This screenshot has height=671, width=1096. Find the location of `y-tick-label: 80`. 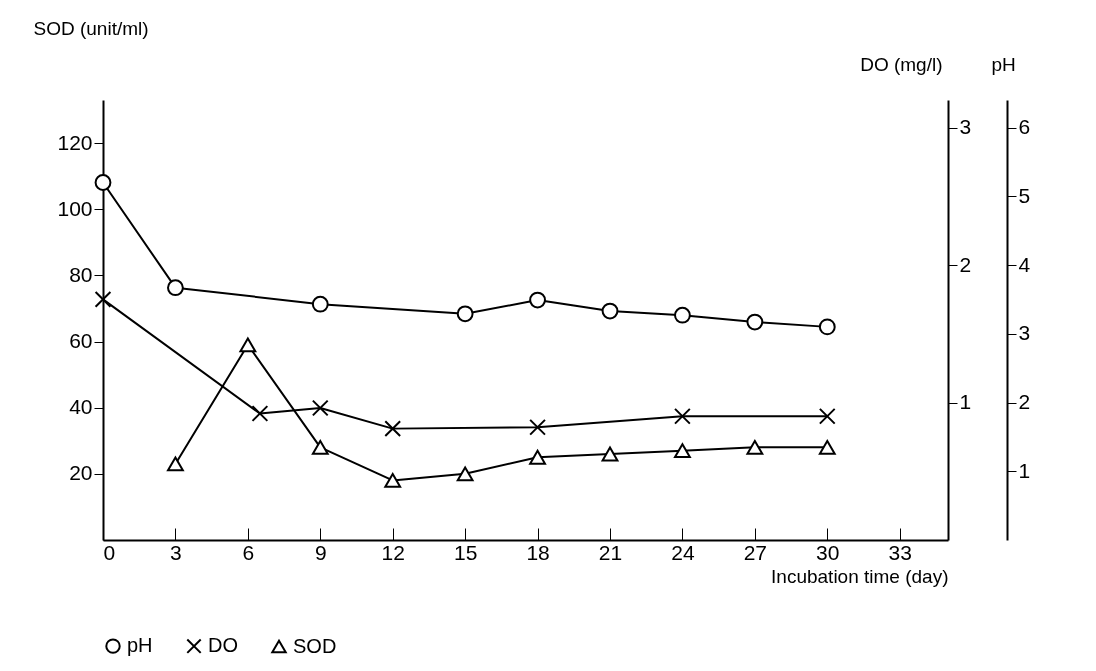

y-tick-label: 80 is located at coordinates (81, 274).